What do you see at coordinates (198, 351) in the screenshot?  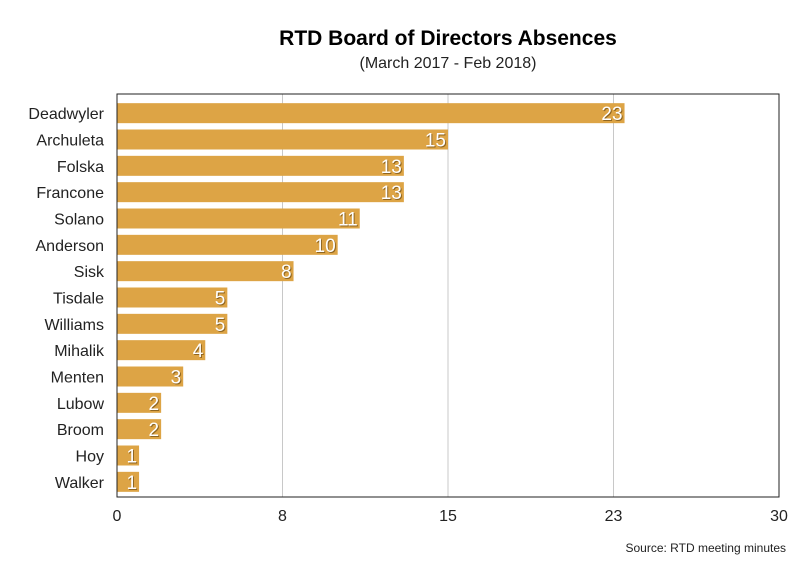 I see `data-label: 4` at bounding box center [198, 351].